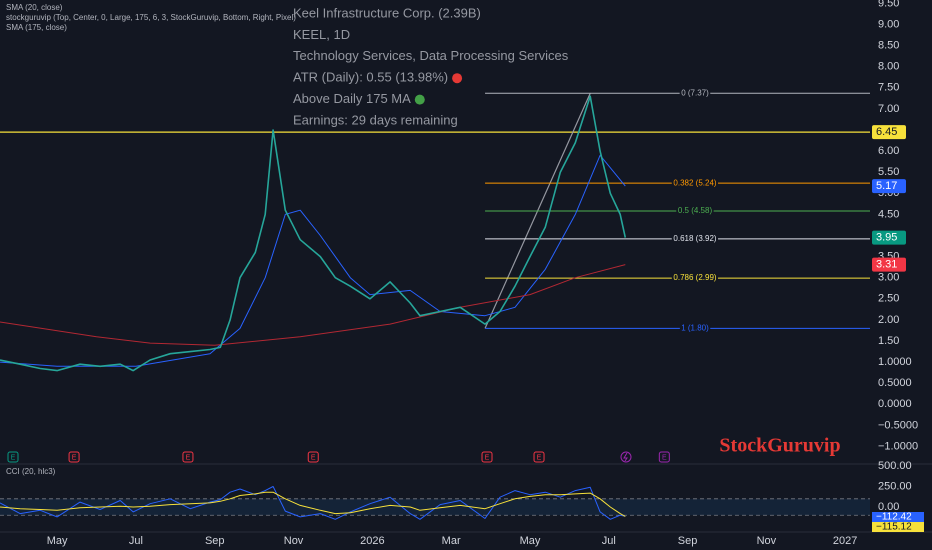 The image size is (932, 550). Describe the element at coordinates (894, 517) in the screenshot. I see `cci-label: −112.42` at that location.